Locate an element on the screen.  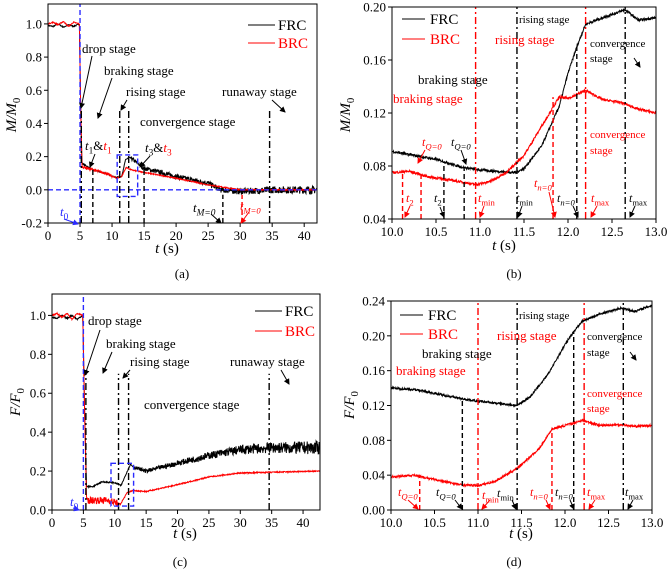
stage-annotation: tM=0​ is located at coordinates (204, 209).